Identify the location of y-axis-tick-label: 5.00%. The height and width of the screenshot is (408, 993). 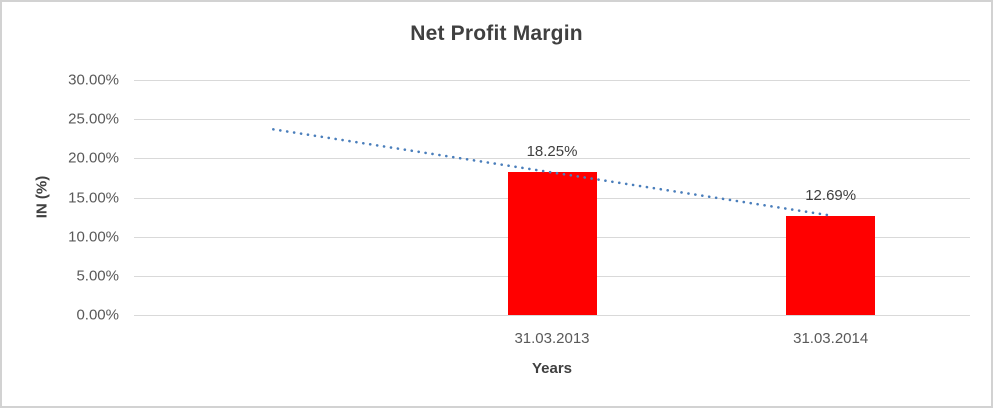
(97, 276).